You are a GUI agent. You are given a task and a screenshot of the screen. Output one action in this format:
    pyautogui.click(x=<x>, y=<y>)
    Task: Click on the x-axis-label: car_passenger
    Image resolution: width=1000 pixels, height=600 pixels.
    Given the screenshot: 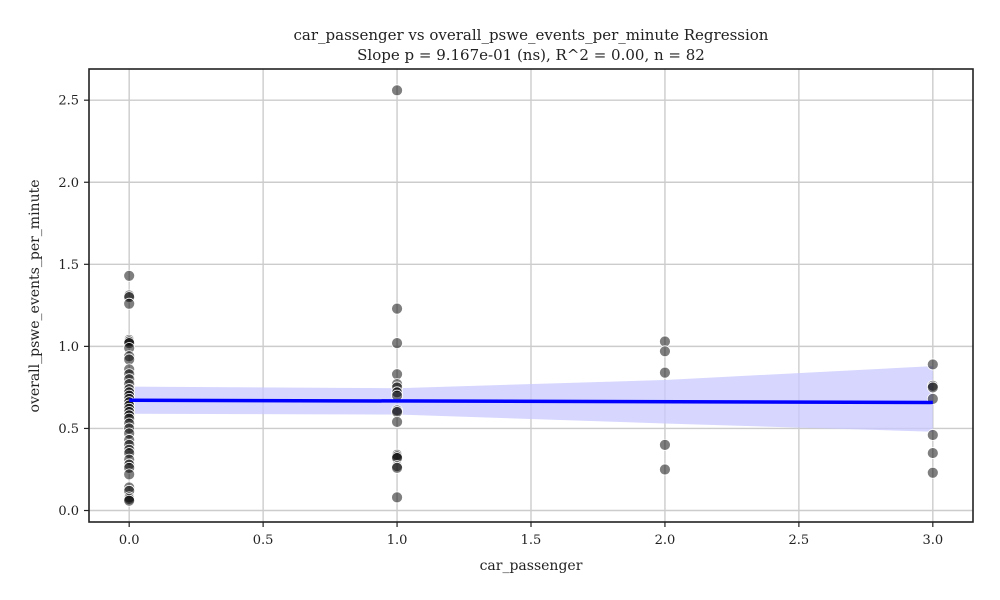 What is the action you would take?
    pyautogui.click(x=531, y=566)
    